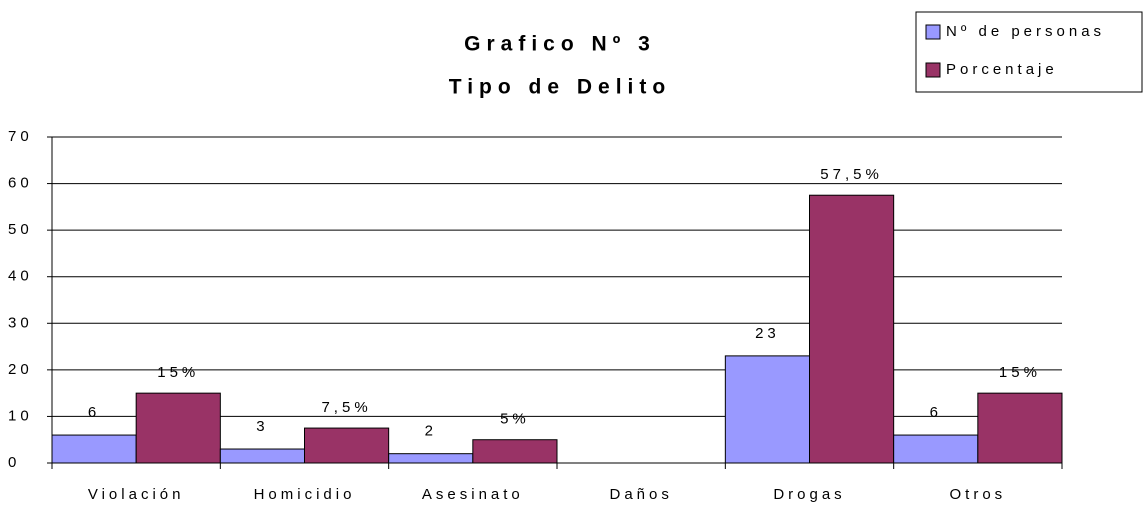  What do you see at coordinates (640, 494) in the screenshot?
I see `x-tick-label: Daños` at bounding box center [640, 494].